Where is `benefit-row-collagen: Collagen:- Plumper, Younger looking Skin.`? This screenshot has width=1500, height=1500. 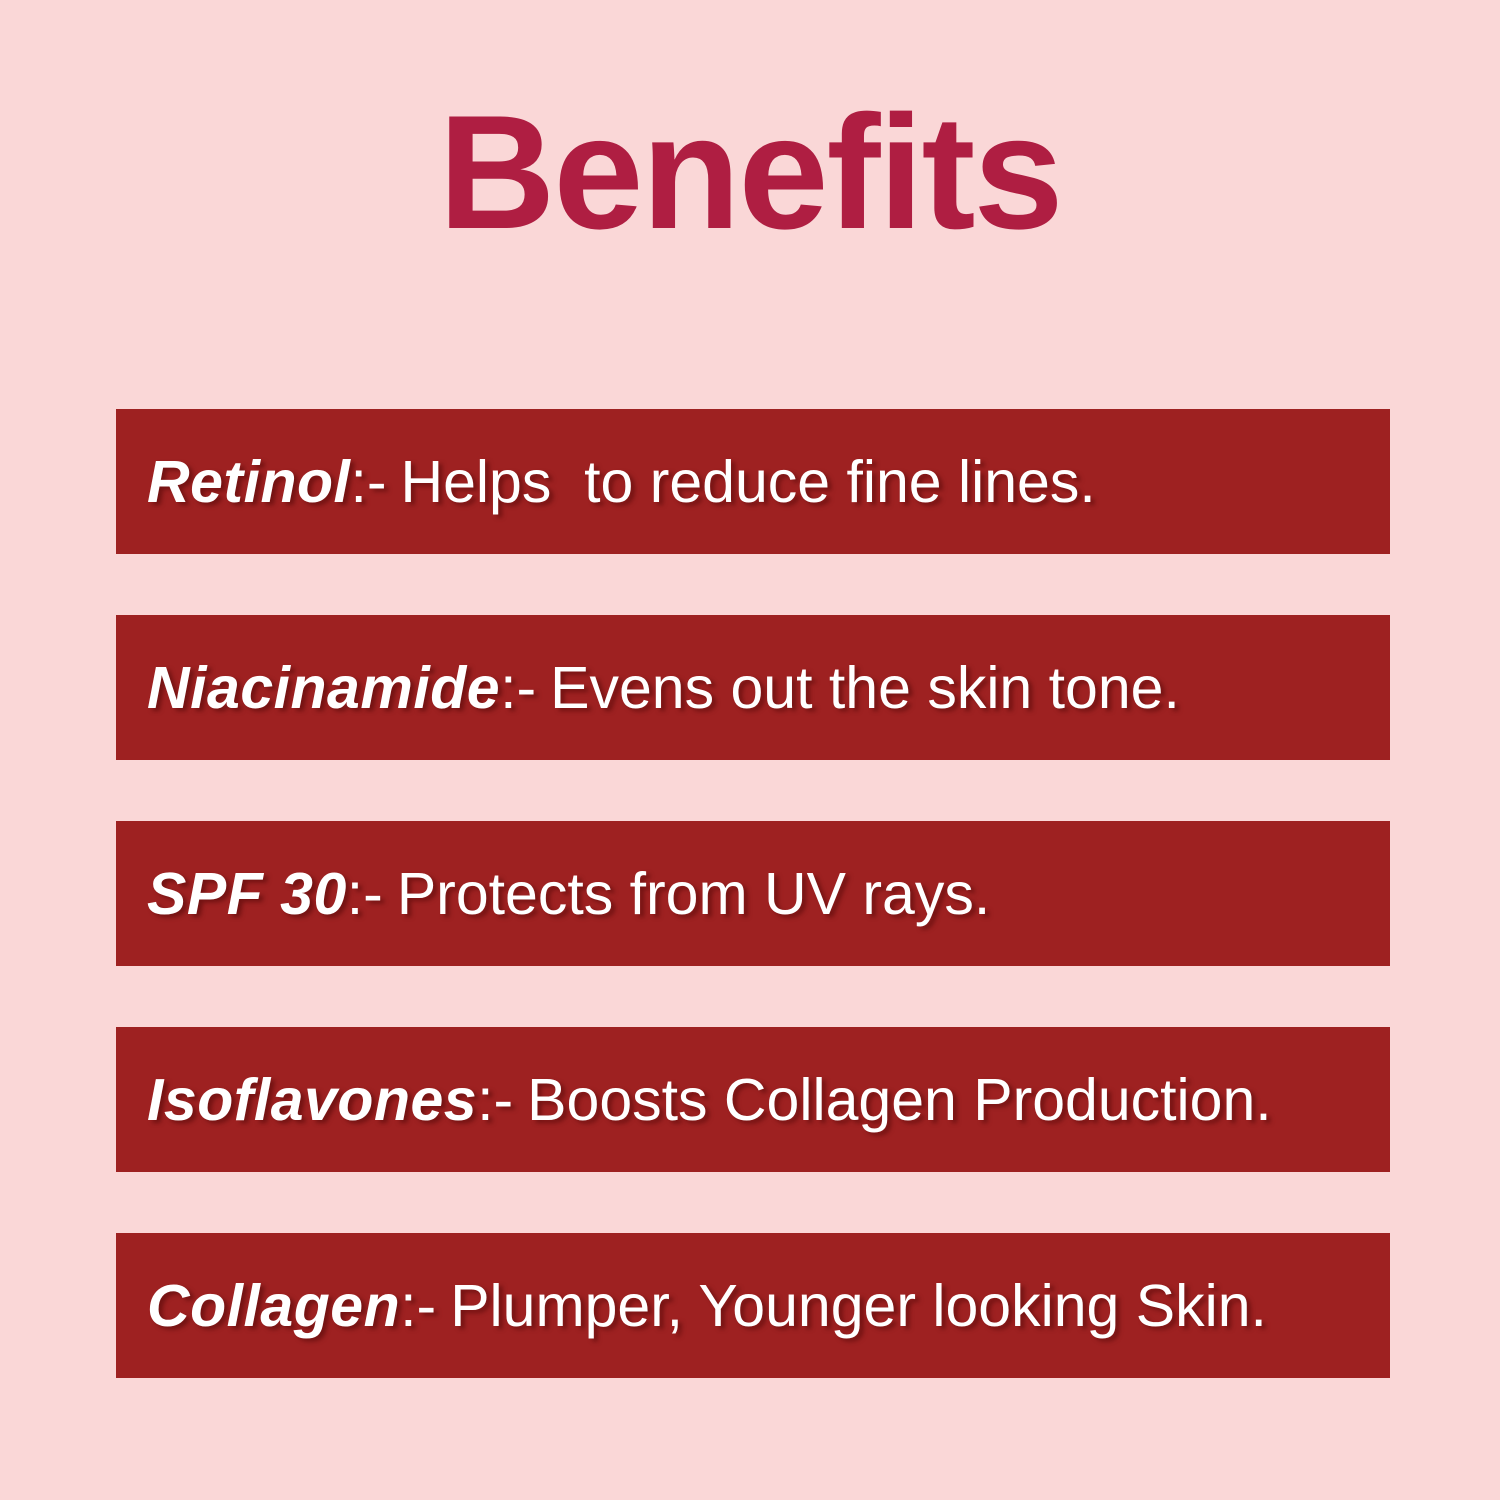 benefit-row-collagen: Collagen:- Plumper, Younger looking Skin. is located at coordinates (753, 1305).